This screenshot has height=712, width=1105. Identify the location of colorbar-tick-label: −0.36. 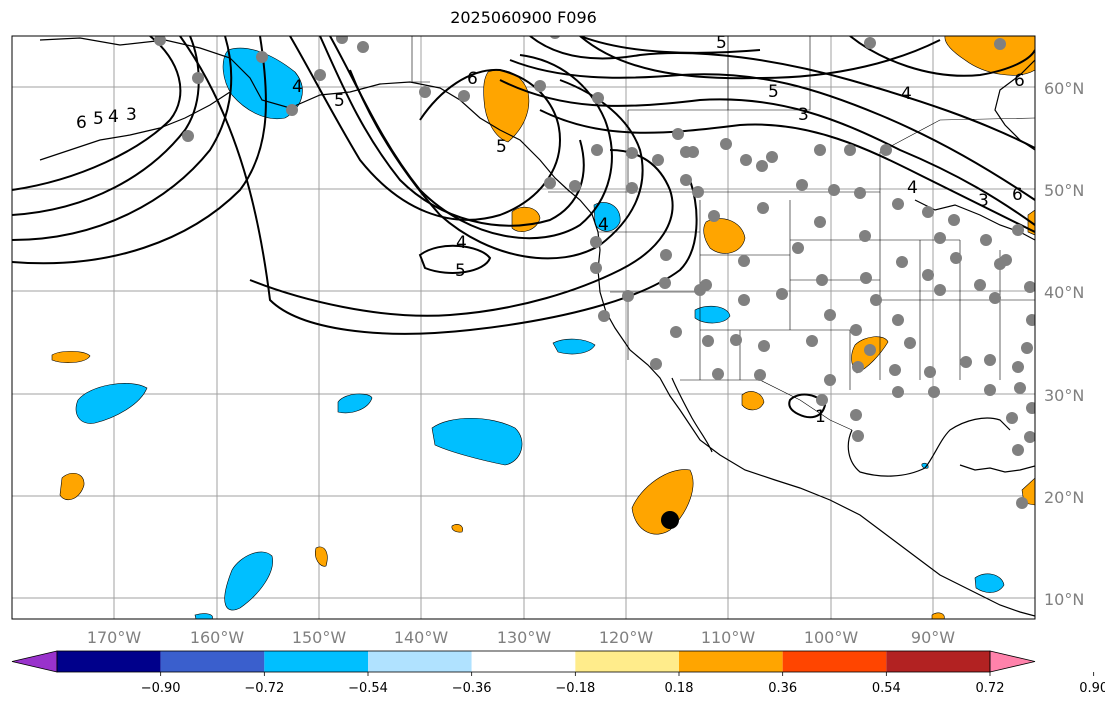
(472, 688).